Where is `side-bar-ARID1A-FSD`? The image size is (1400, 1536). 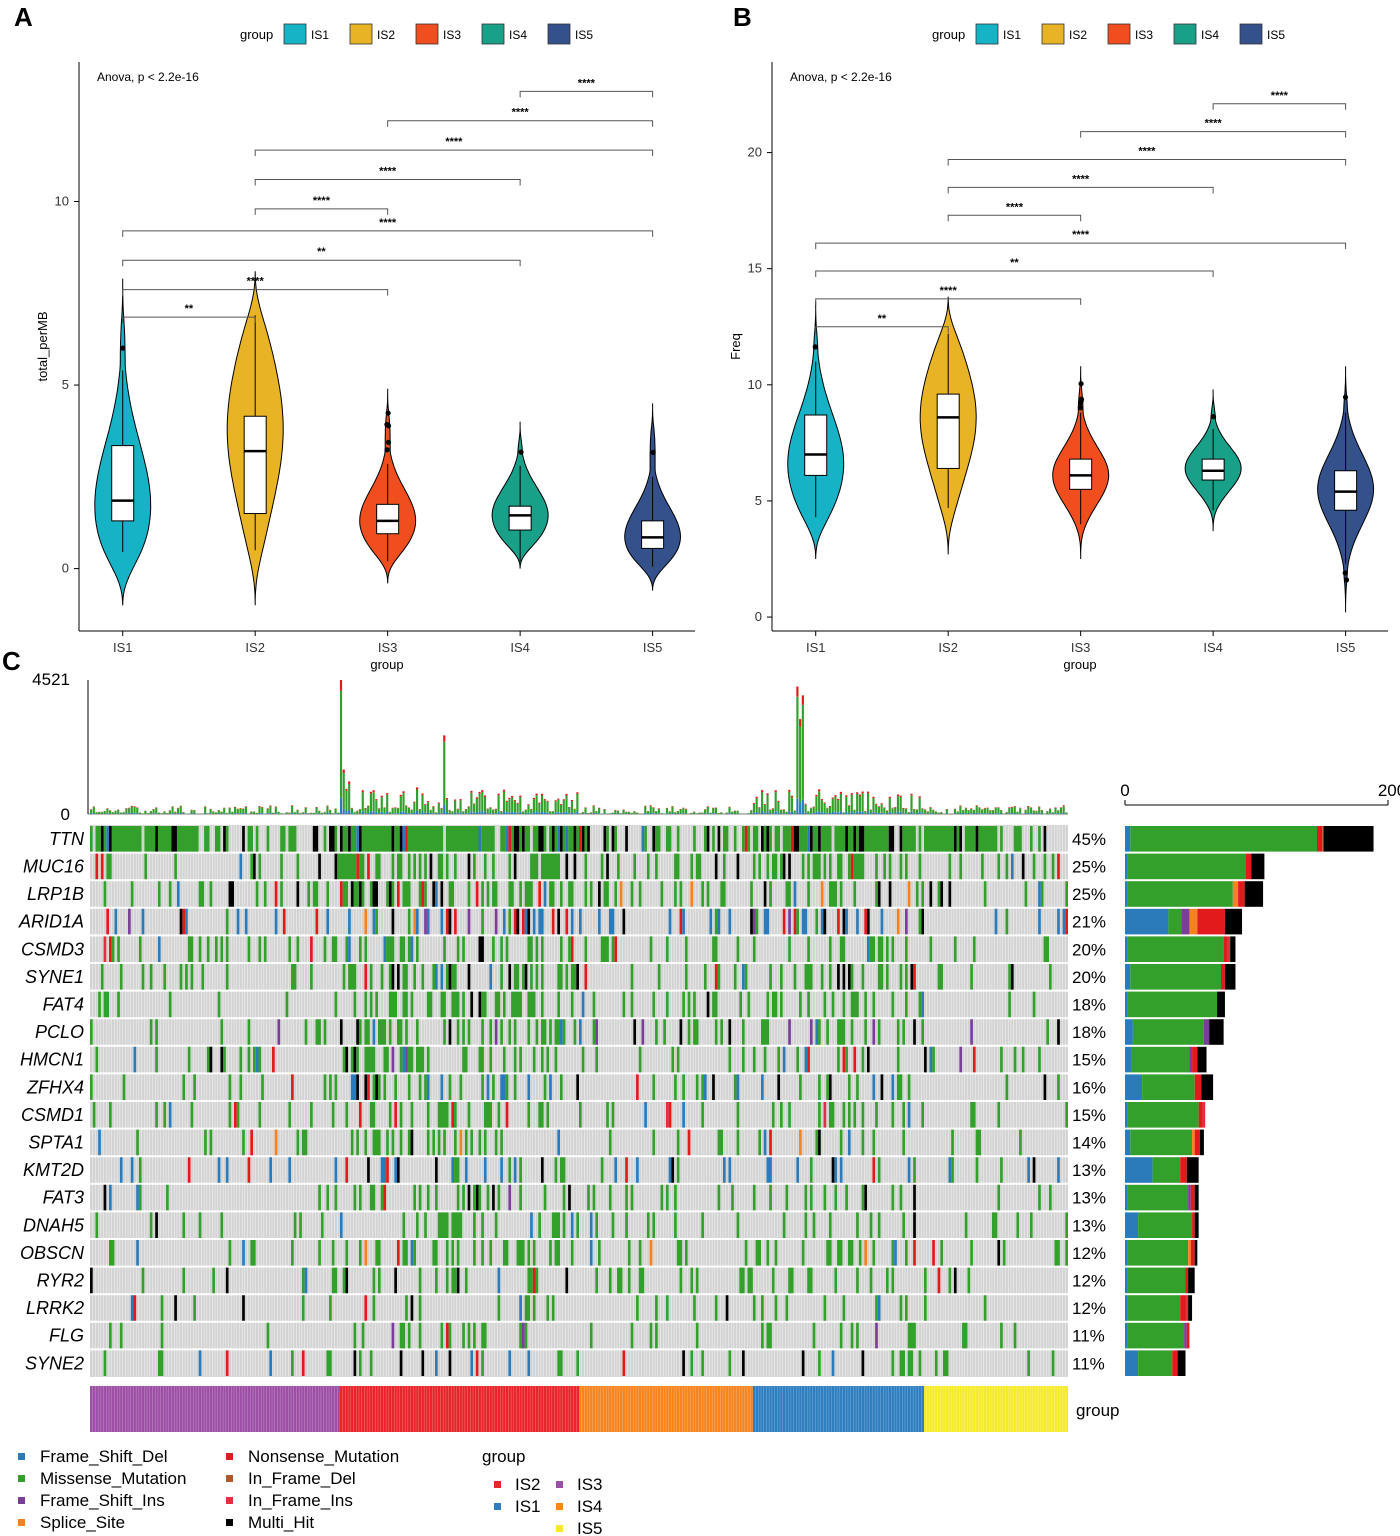 side-bar-ARID1A-FSD is located at coordinates (1147, 921).